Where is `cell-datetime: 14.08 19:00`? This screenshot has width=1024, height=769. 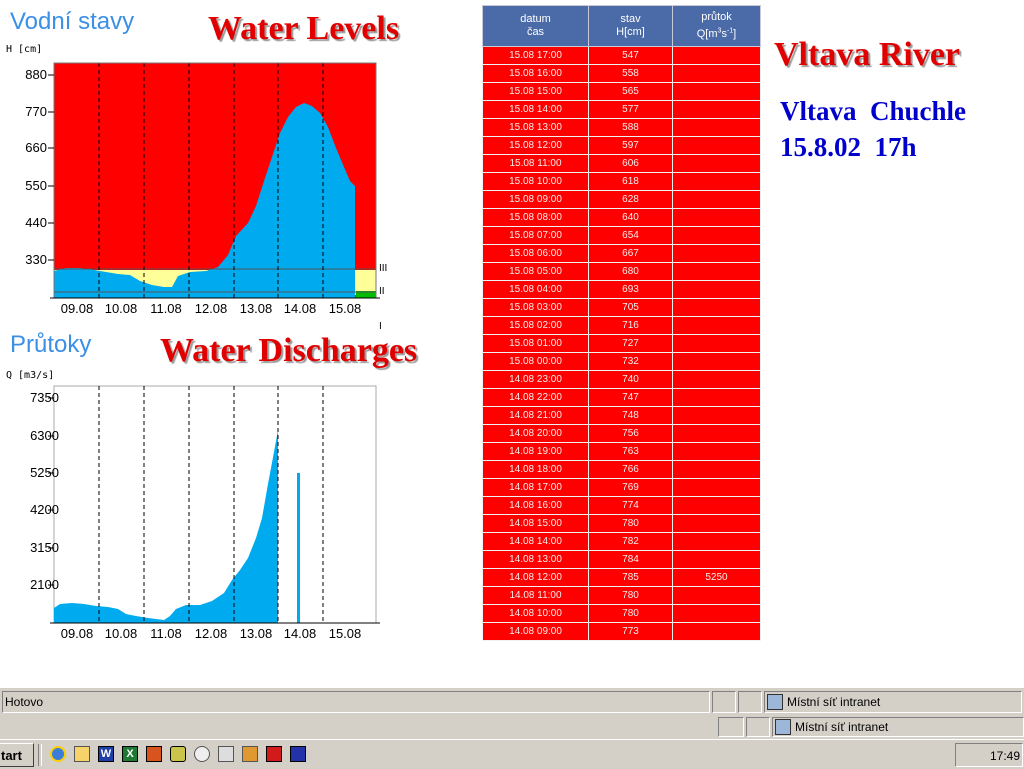
cell-datetime: 14.08 19:00 is located at coordinates (535, 451).